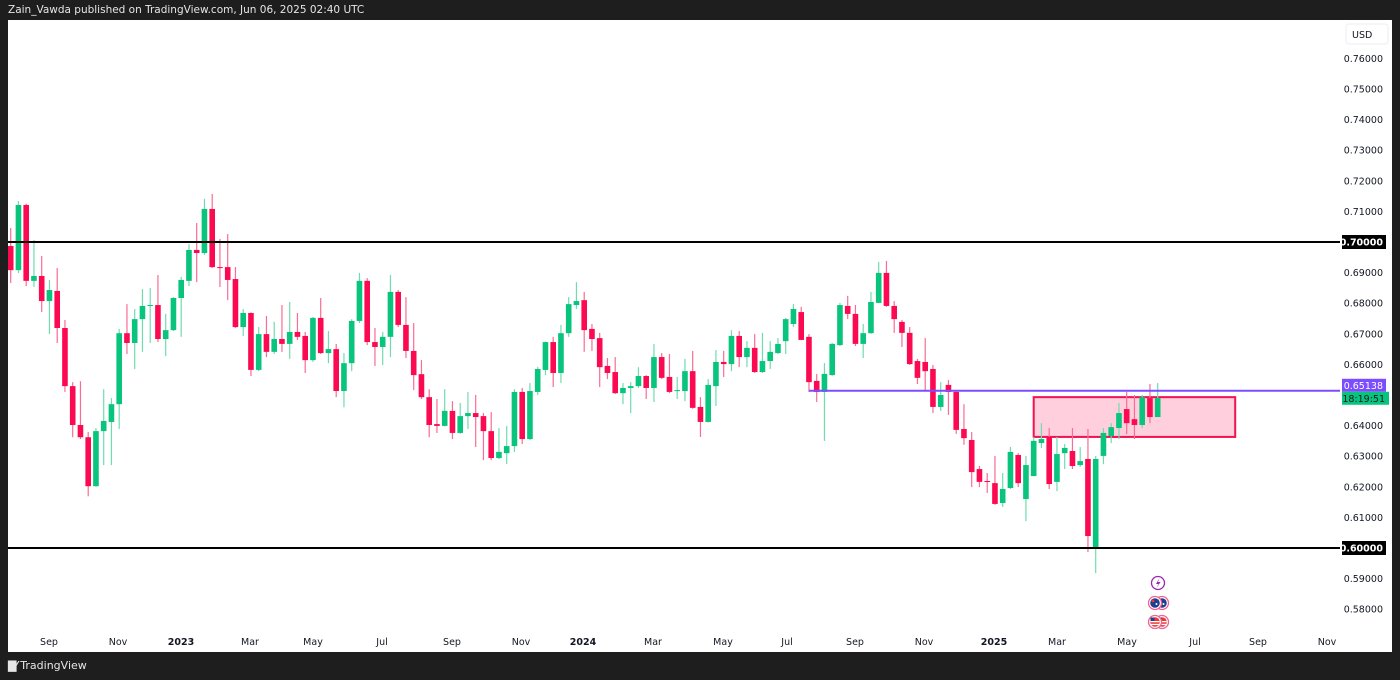  I want to click on level-price-label: 0.70000, so click(1362, 243).